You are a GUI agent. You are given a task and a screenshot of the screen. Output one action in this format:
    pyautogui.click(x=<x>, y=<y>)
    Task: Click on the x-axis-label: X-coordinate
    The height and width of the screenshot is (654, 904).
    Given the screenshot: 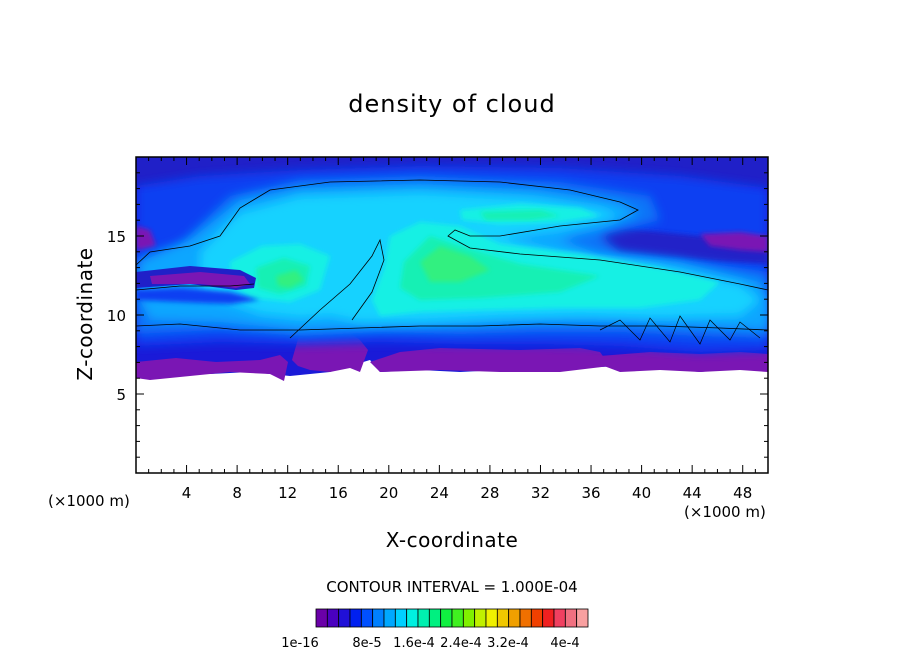 What is the action you would take?
    pyautogui.click(x=452, y=540)
    